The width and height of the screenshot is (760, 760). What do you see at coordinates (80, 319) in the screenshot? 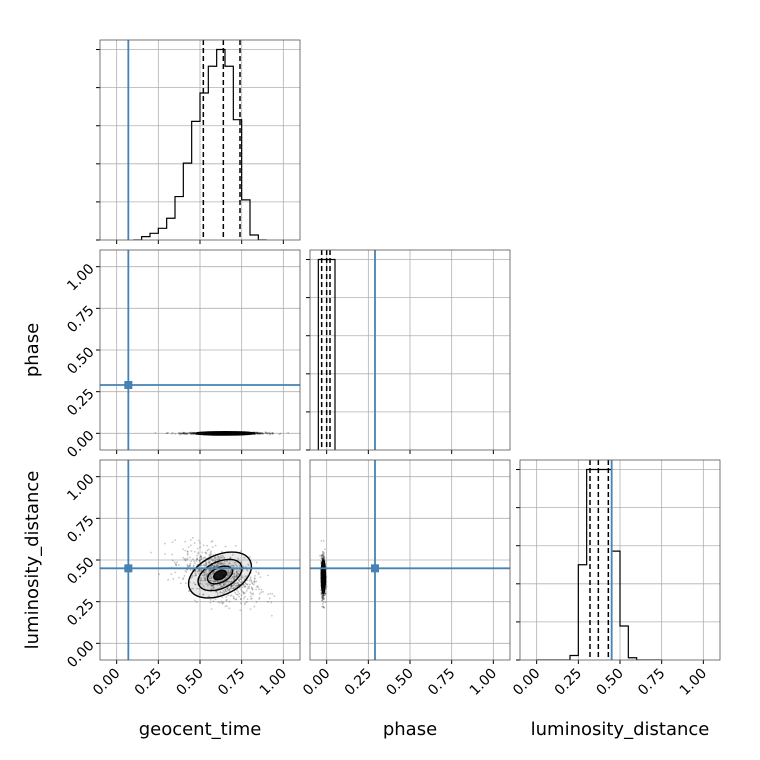
I see `y-tick-label: 0.75` at bounding box center [80, 319].